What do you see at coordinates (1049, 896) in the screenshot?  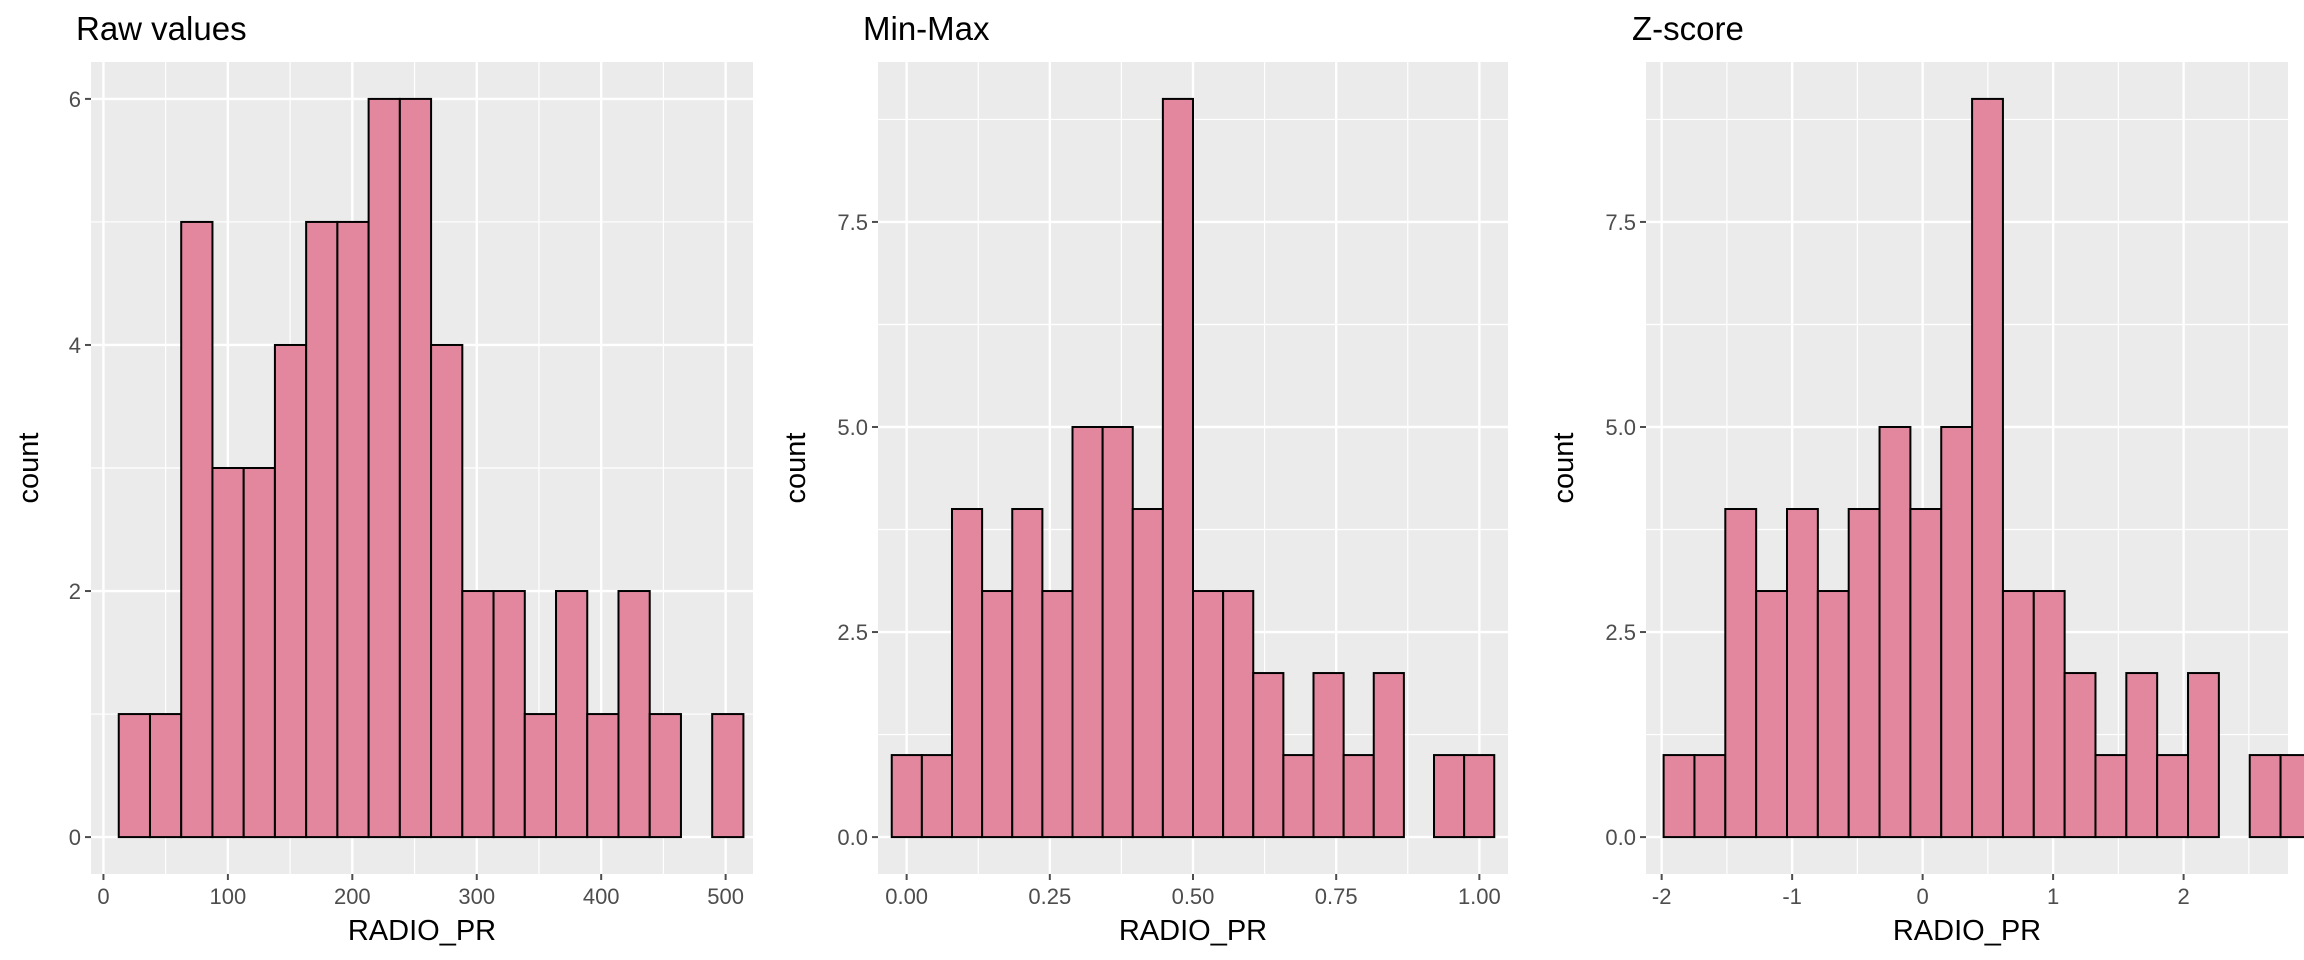 I see `x-tick-label: 0.25` at bounding box center [1049, 896].